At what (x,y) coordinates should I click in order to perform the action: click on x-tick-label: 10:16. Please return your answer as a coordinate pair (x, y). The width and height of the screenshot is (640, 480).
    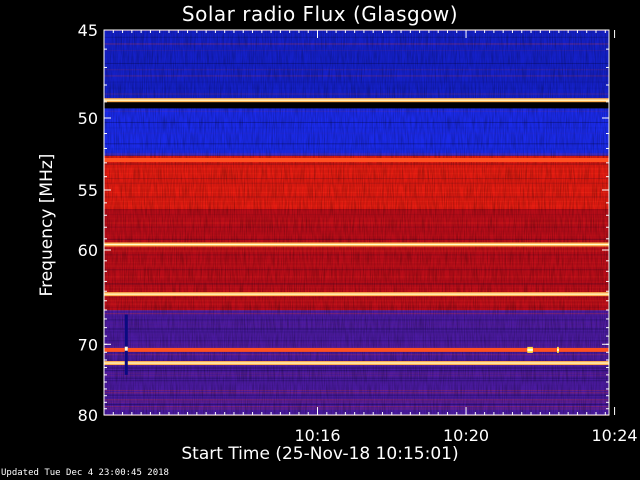
    Looking at the image, I should click on (317, 435).